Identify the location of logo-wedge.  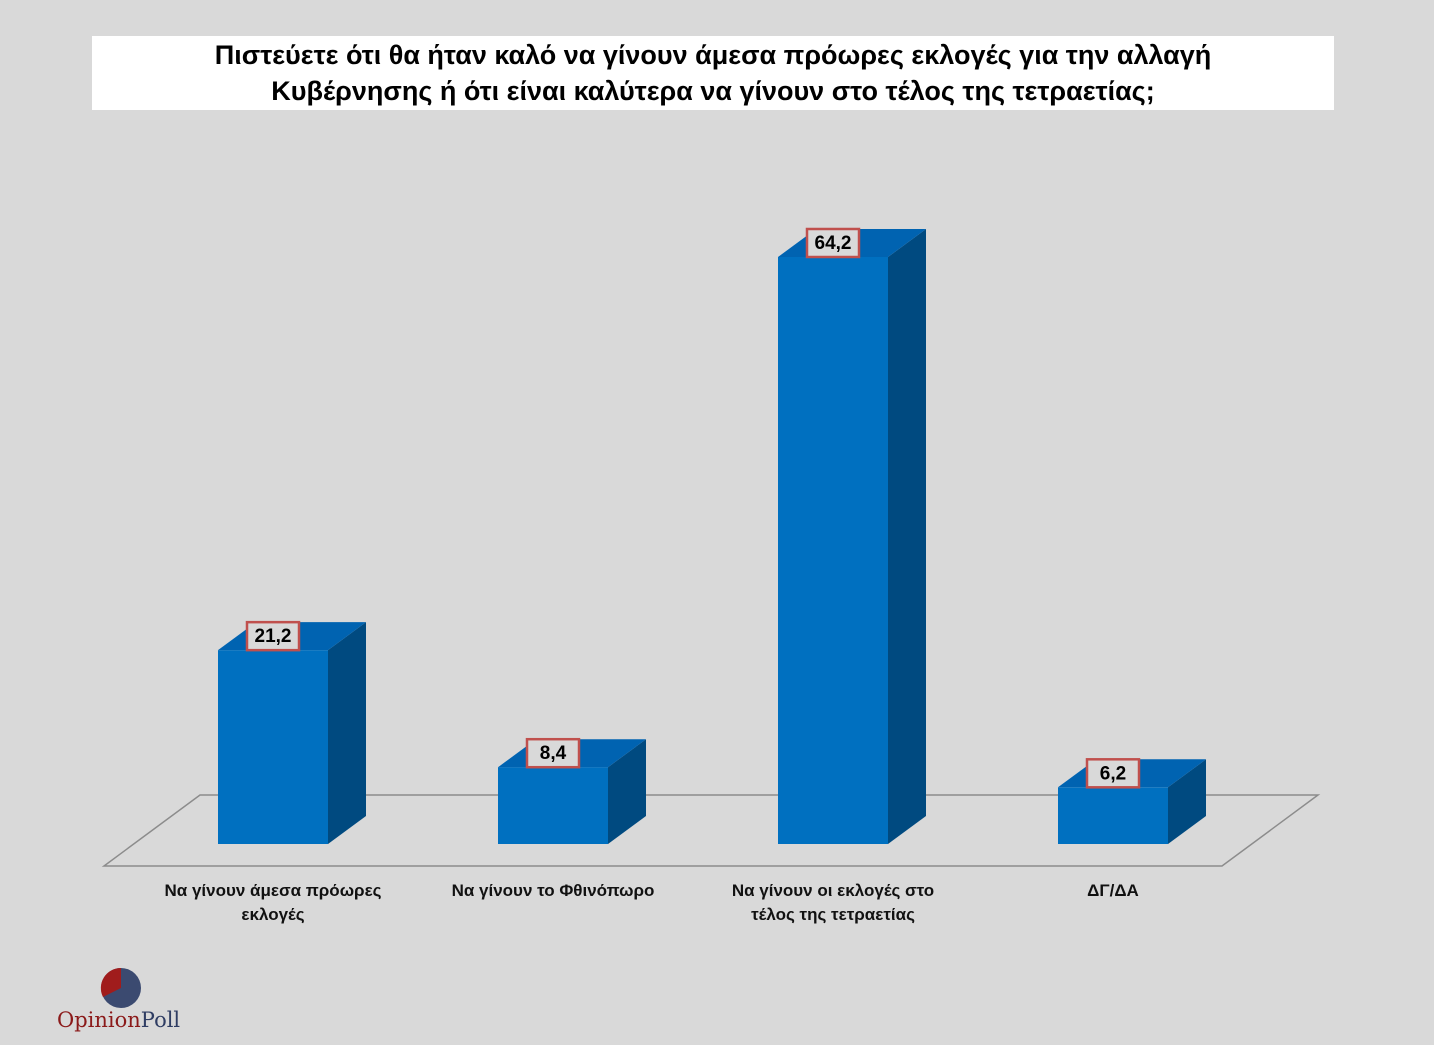
(110, 982).